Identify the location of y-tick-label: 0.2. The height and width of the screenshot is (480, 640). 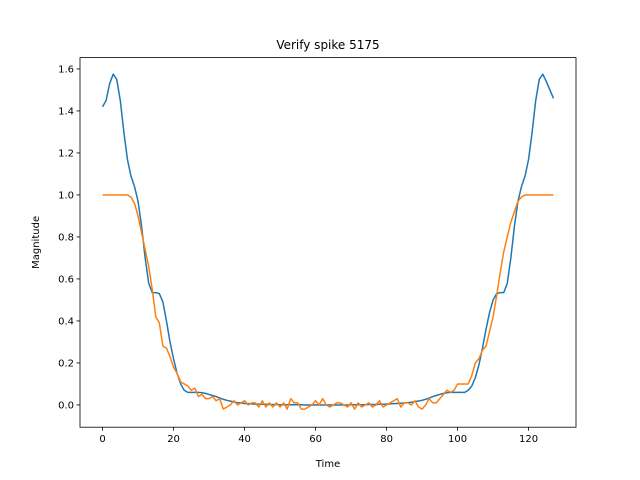
(66, 363).